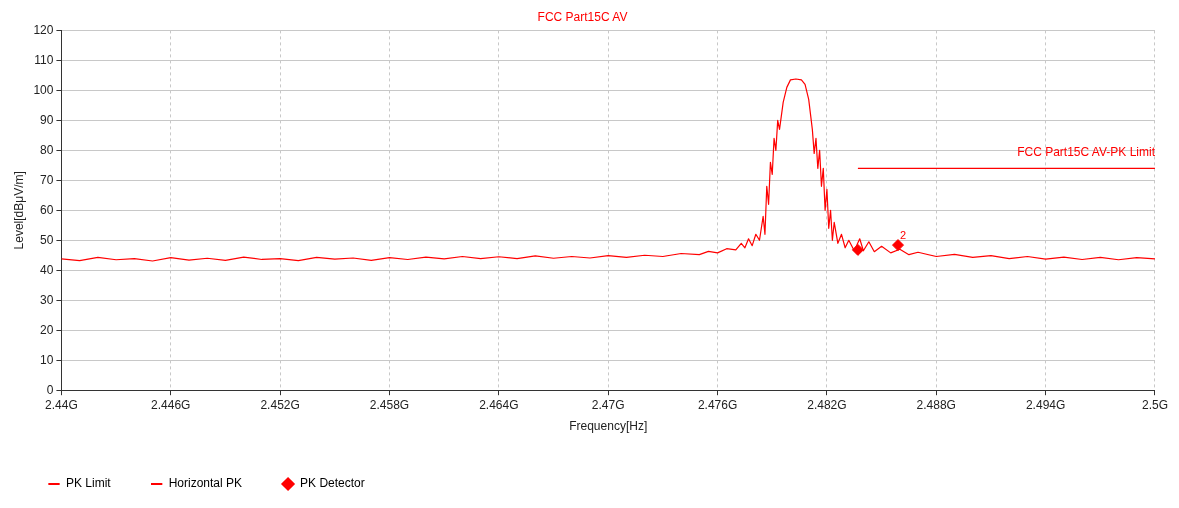  What do you see at coordinates (43, 89) in the screenshot?
I see `y-tick-label: 100` at bounding box center [43, 89].